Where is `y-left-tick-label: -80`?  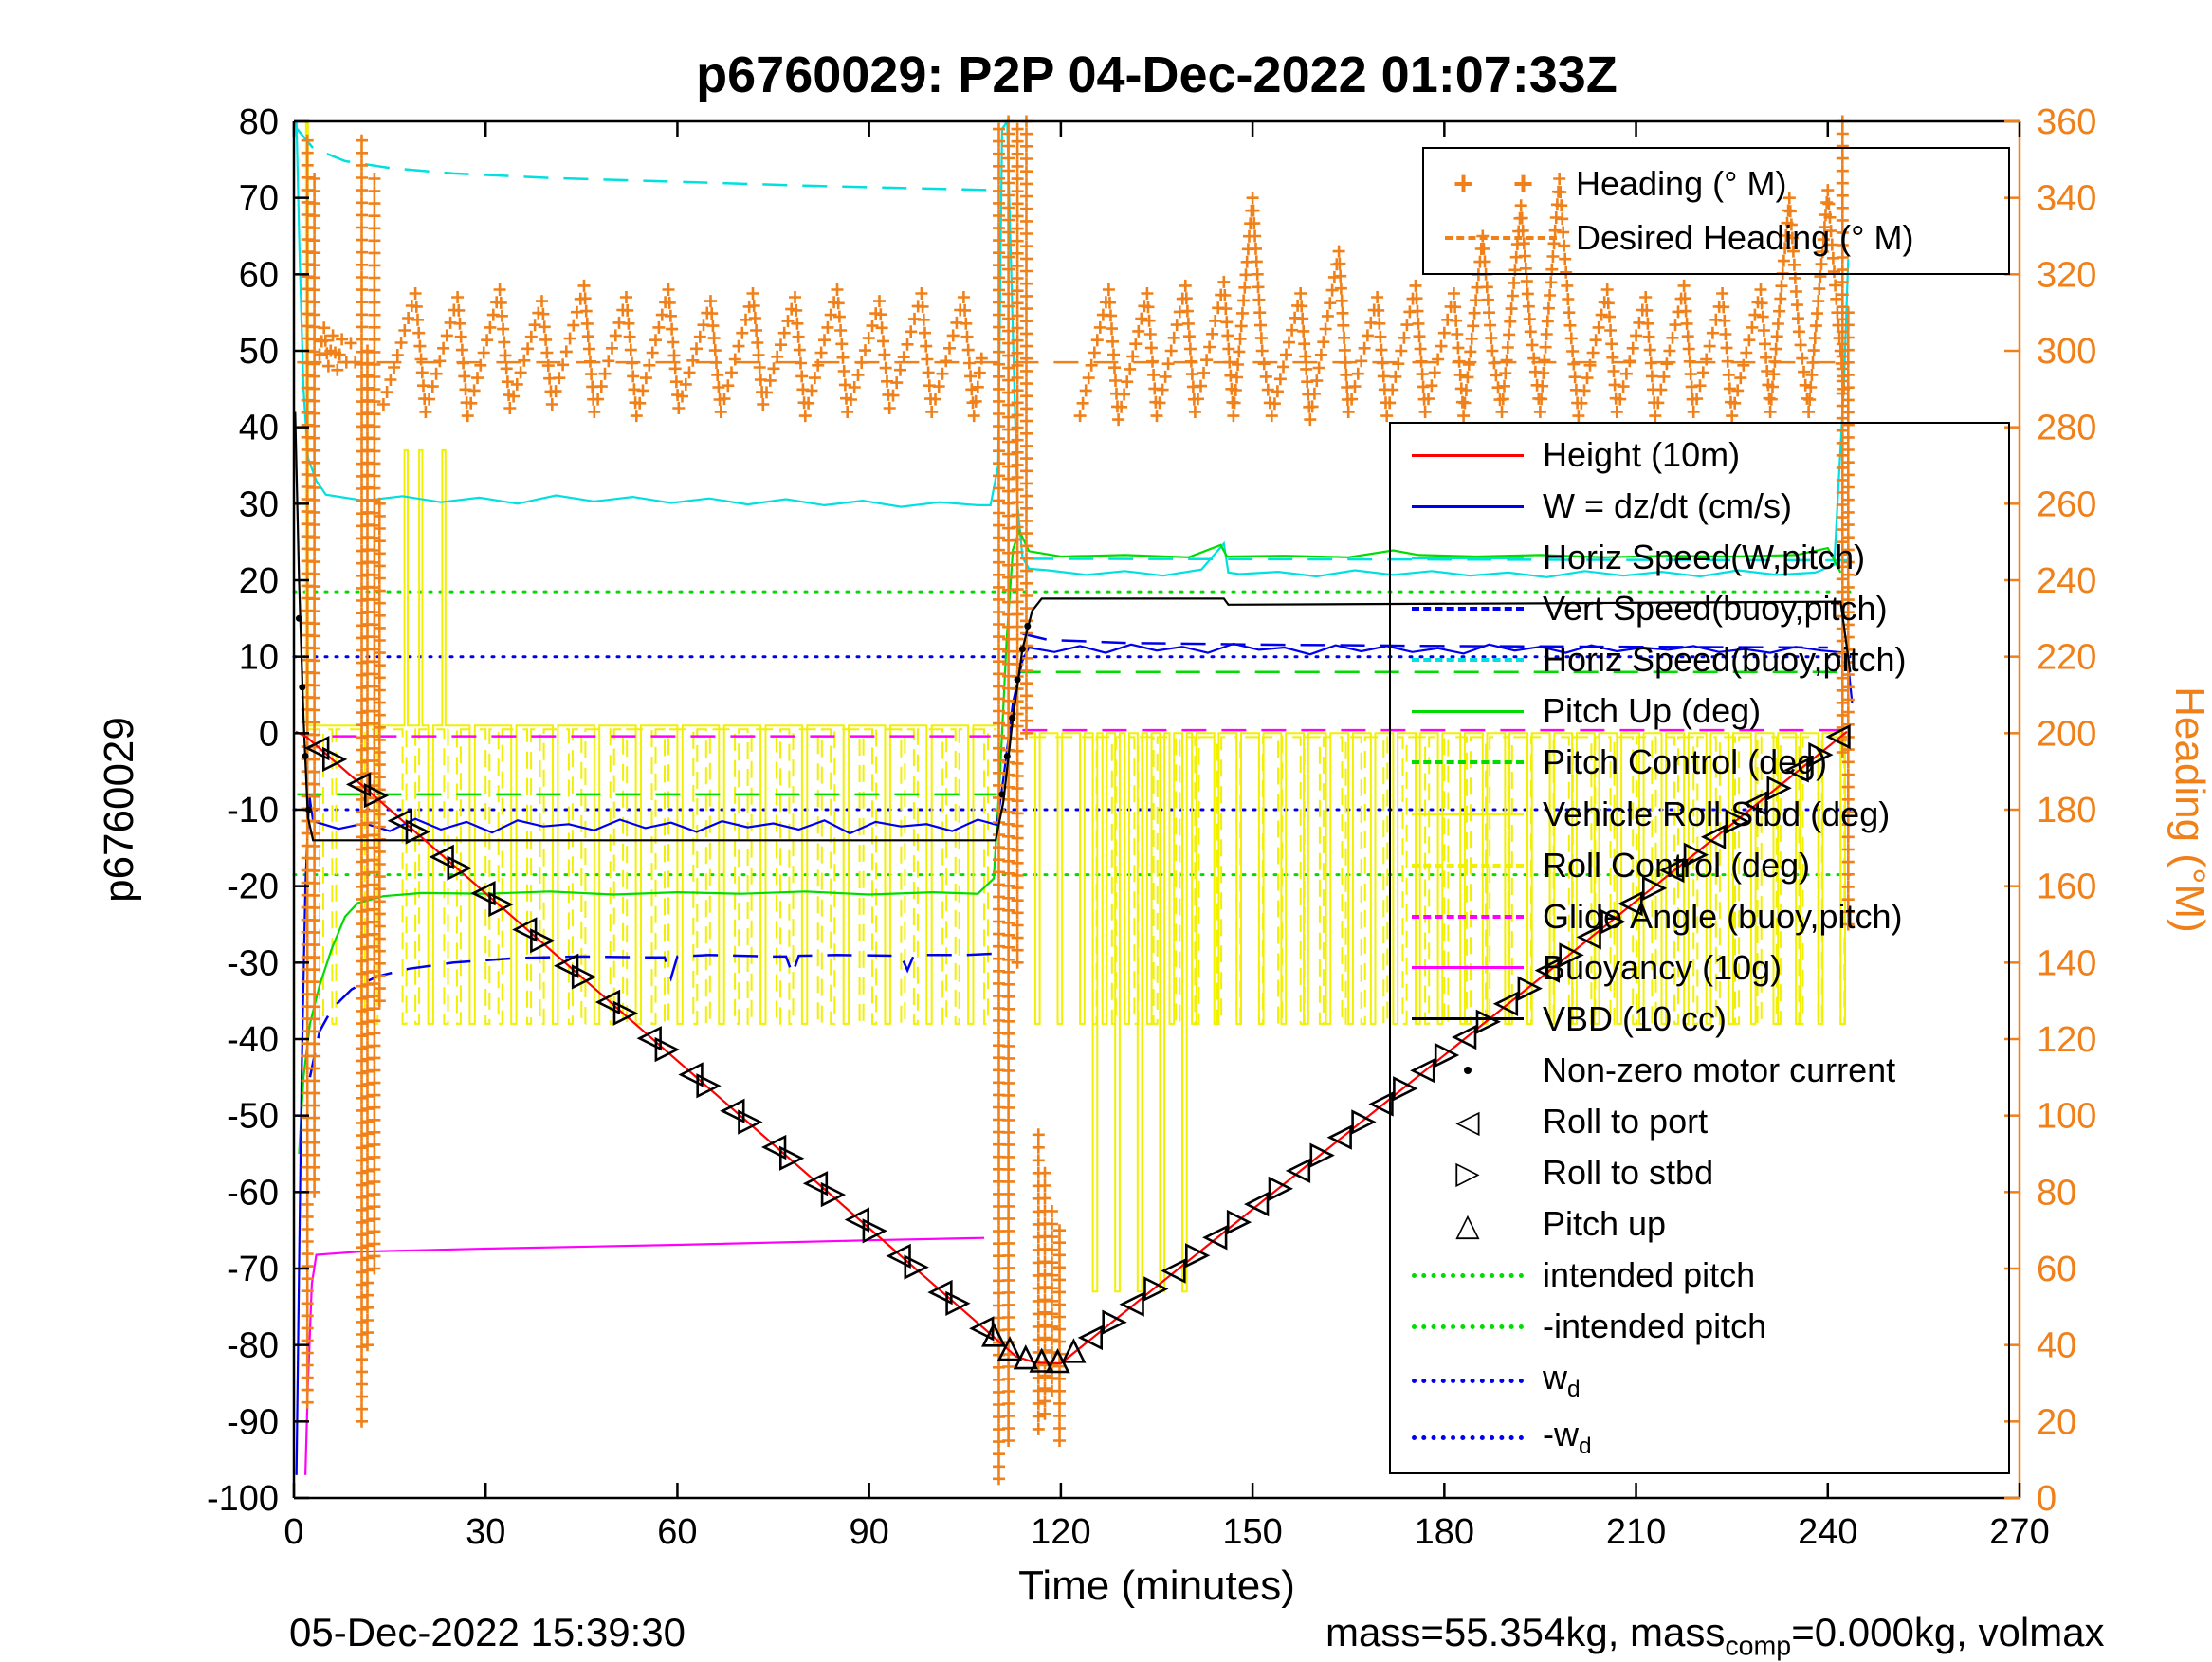
y-left-tick-label: -80 is located at coordinates (253, 1346).